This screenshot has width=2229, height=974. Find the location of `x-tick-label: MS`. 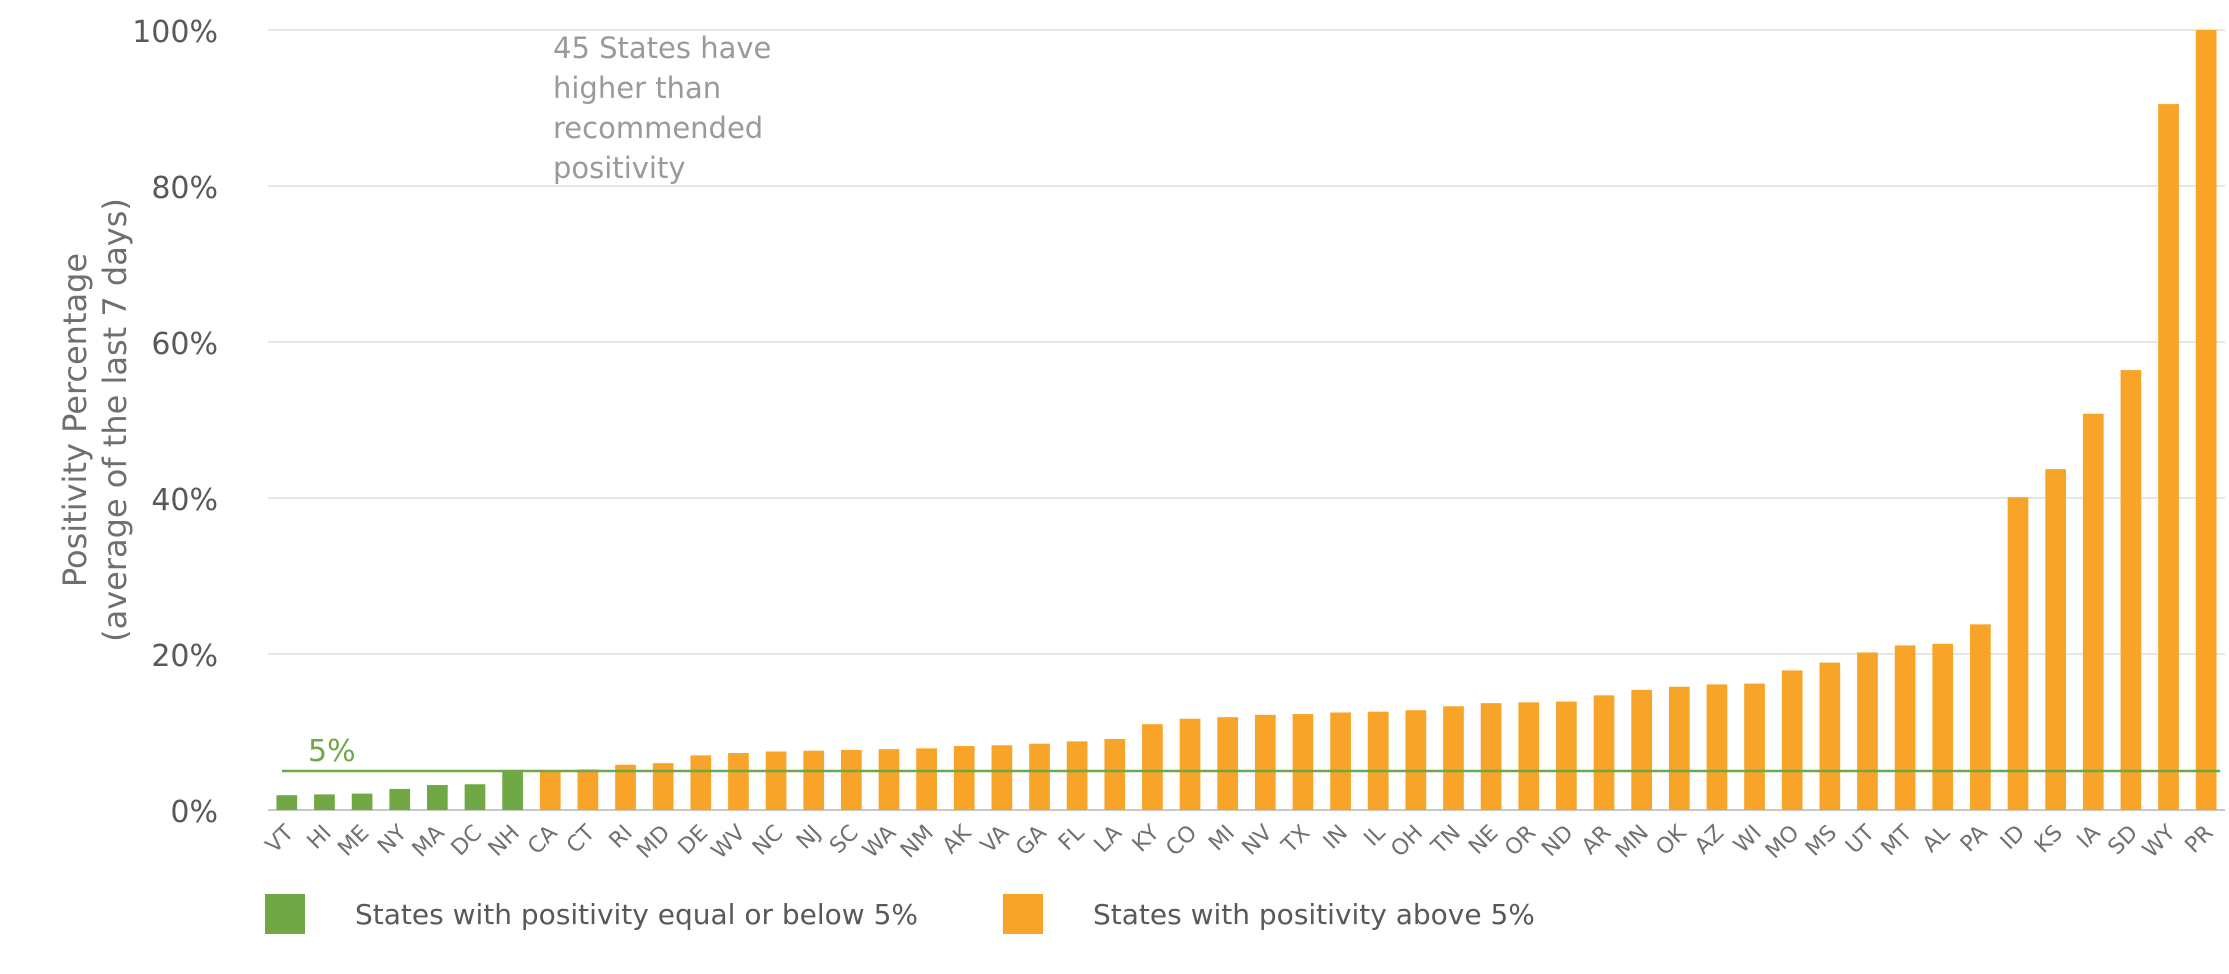

x-tick-label: MS is located at coordinates (1821, 841).